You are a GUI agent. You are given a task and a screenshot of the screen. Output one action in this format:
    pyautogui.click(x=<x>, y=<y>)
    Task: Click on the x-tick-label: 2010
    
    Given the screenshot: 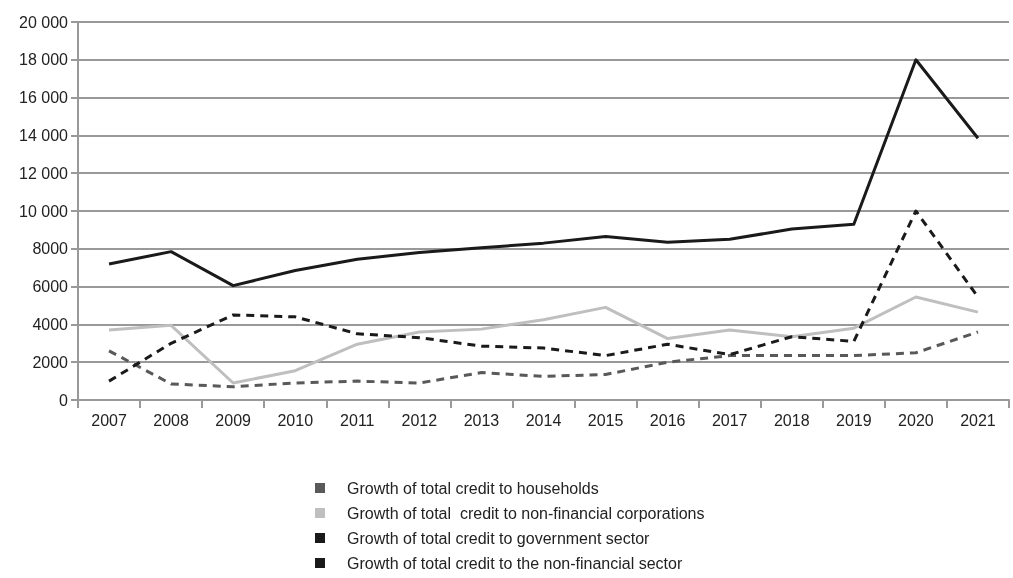 What is the action you would take?
    pyautogui.click(x=295, y=420)
    